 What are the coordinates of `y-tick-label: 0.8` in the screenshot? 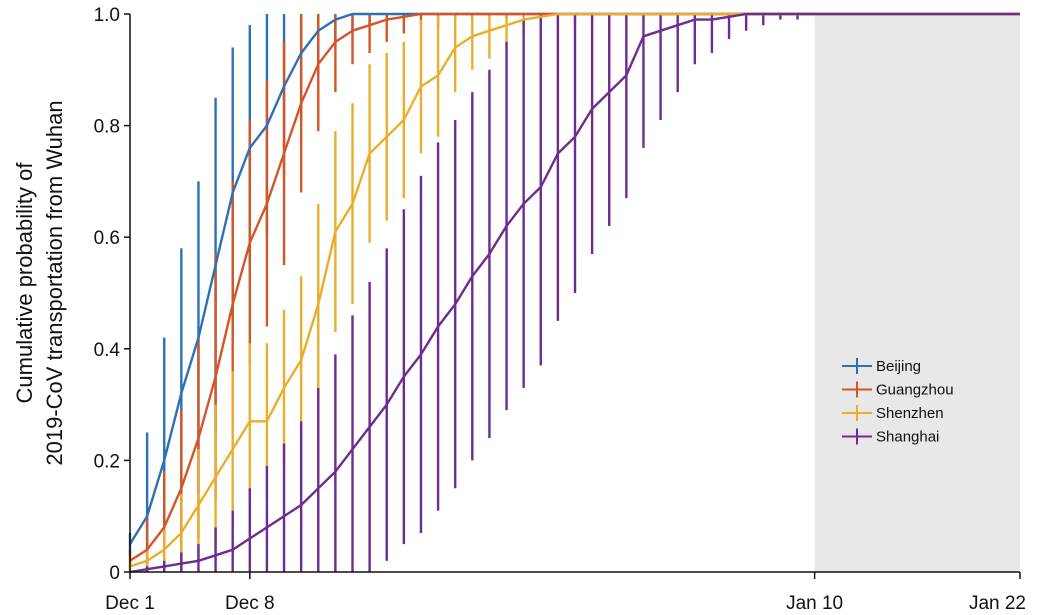 It's located at (107, 127).